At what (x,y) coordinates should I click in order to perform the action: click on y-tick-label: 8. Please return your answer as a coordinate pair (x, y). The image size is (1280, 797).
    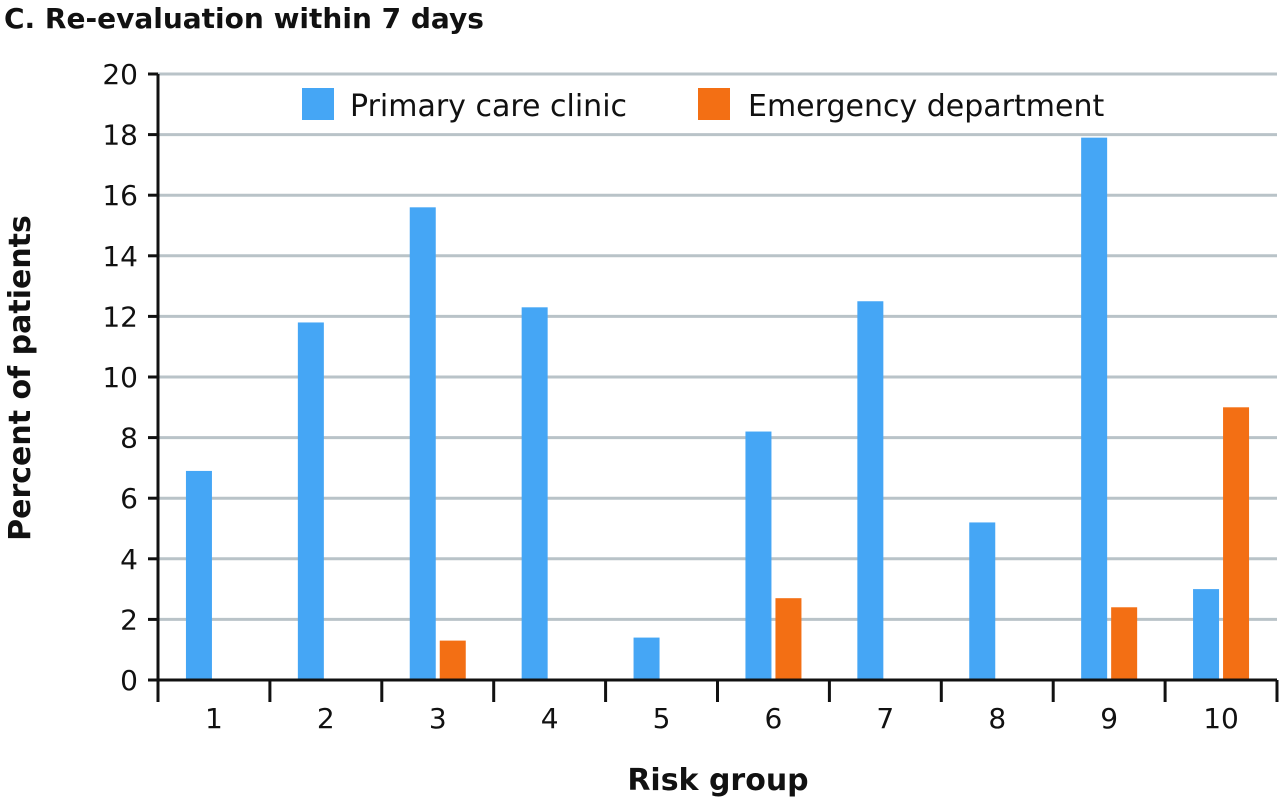
    Looking at the image, I should click on (129, 438).